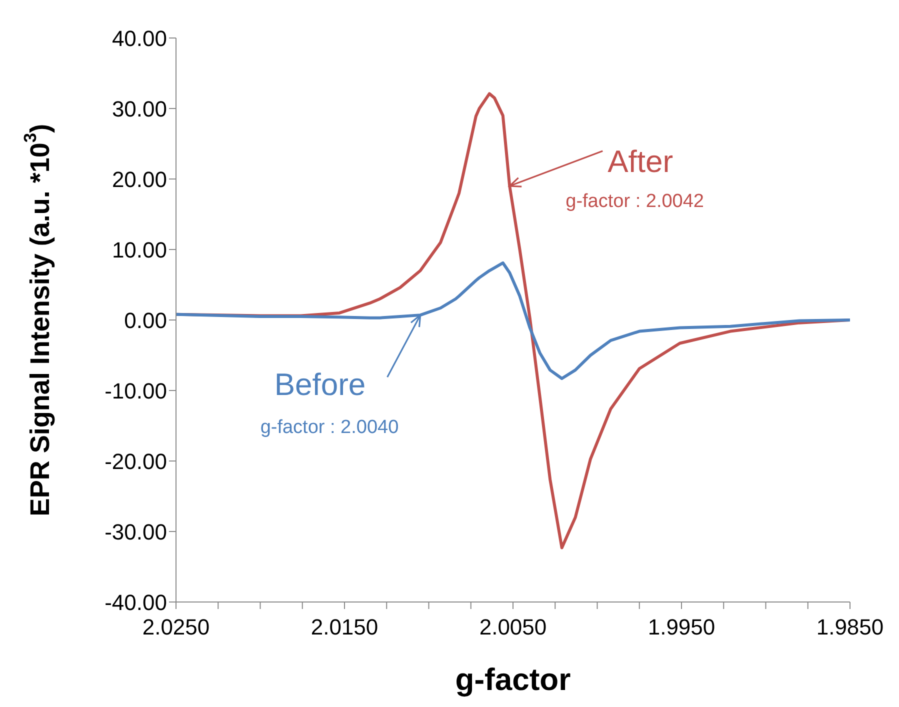 This screenshot has width=899, height=707. I want to click on x-tick-label: 2.0250, so click(176, 627).